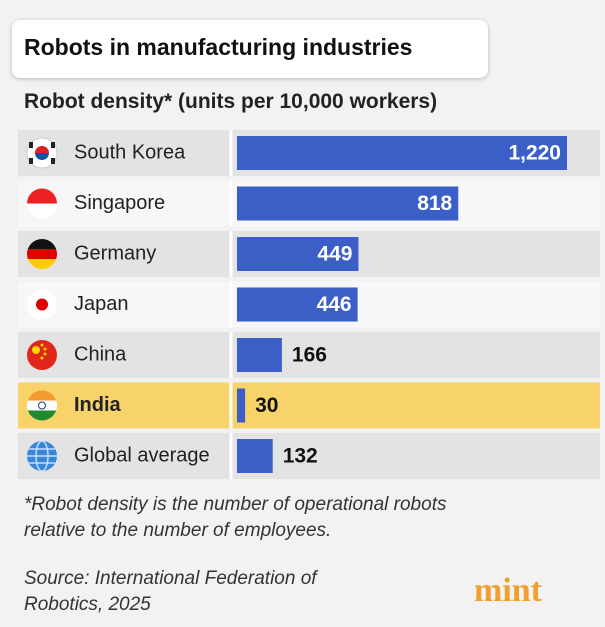 The image size is (605, 627). I want to click on category-label: Singapore, so click(119, 203).